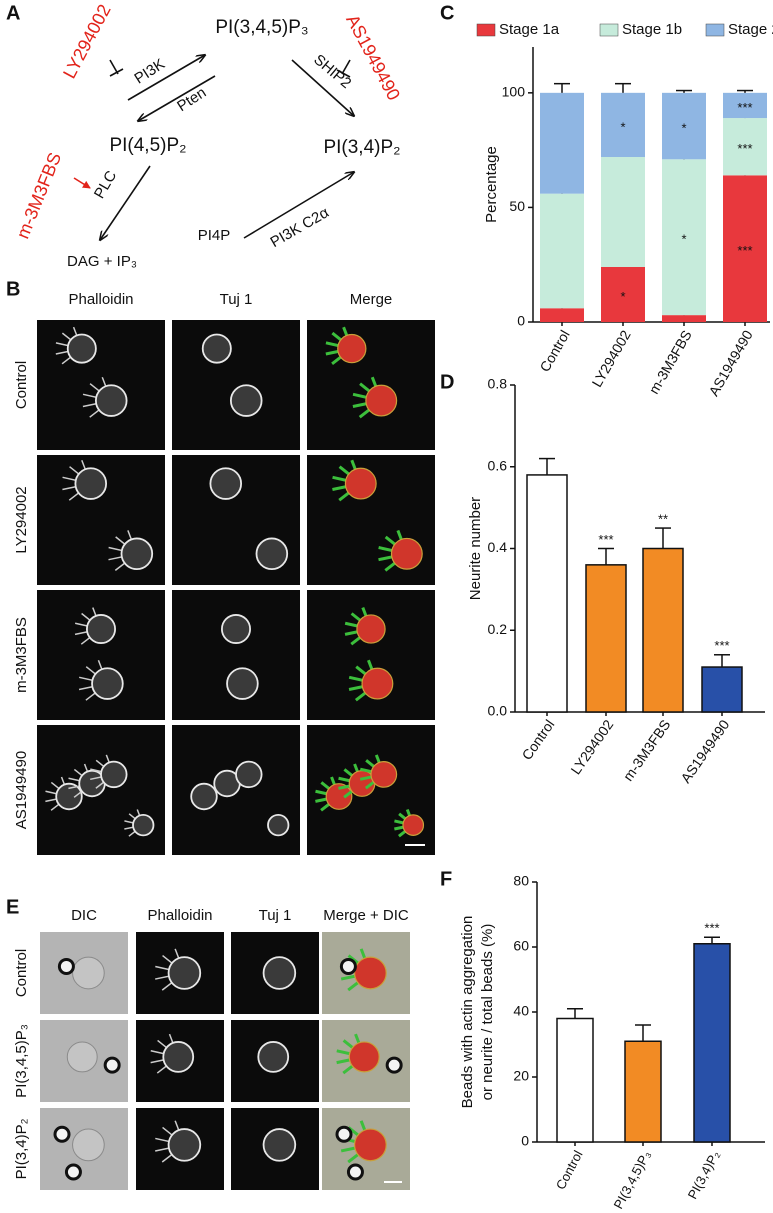 The height and width of the screenshot is (1213, 773). What do you see at coordinates (521, 881) in the screenshot?
I see `y-tick-label: 80` at bounding box center [521, 881].